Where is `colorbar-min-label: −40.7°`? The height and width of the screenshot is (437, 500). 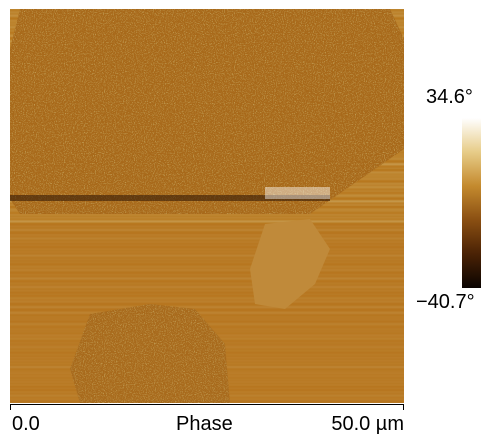 colorbar-min-label: −40.7° is located at coordinates (445, 302).